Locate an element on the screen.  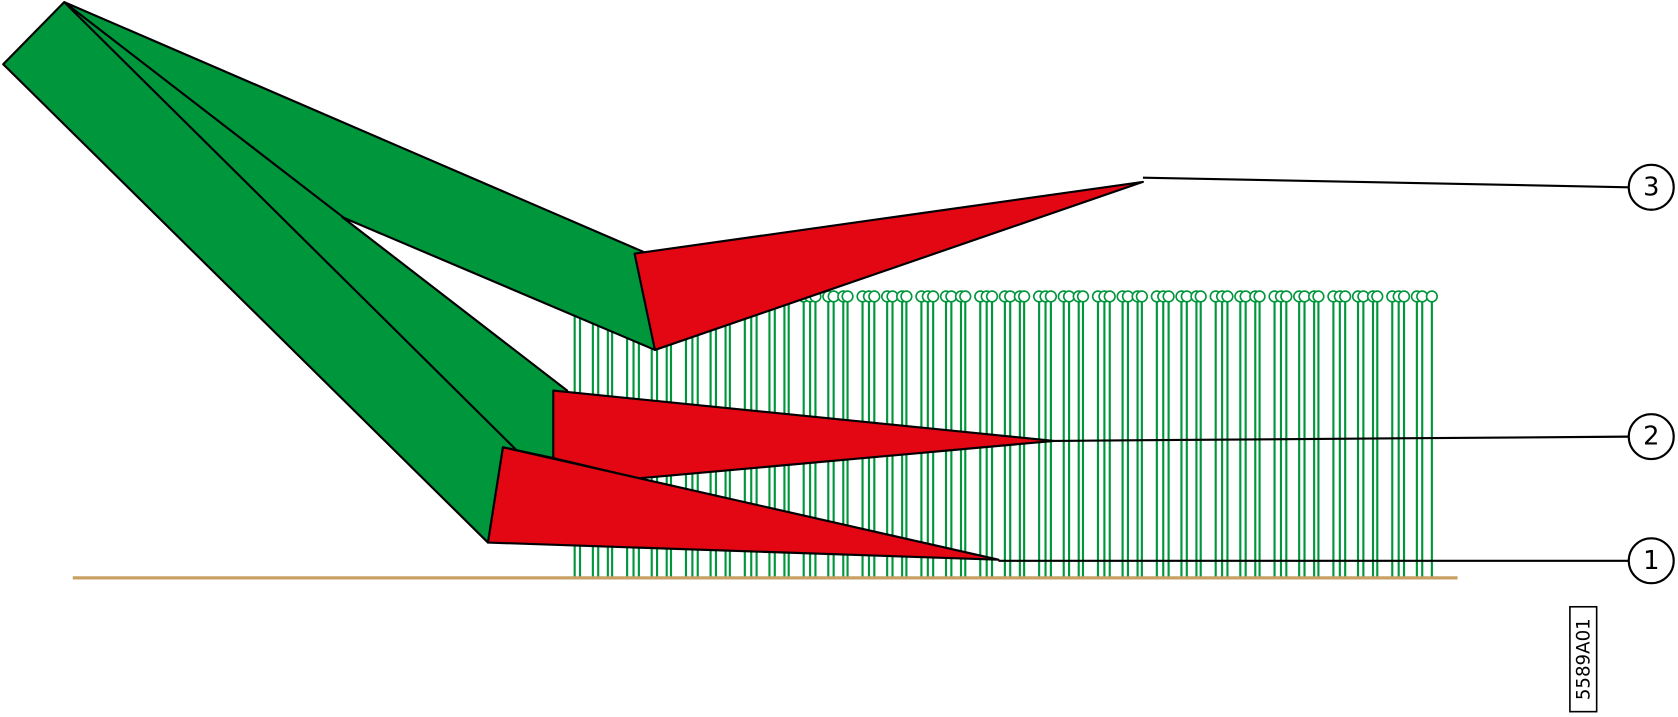
figure-id-box is located at coordinates (1583, 659).